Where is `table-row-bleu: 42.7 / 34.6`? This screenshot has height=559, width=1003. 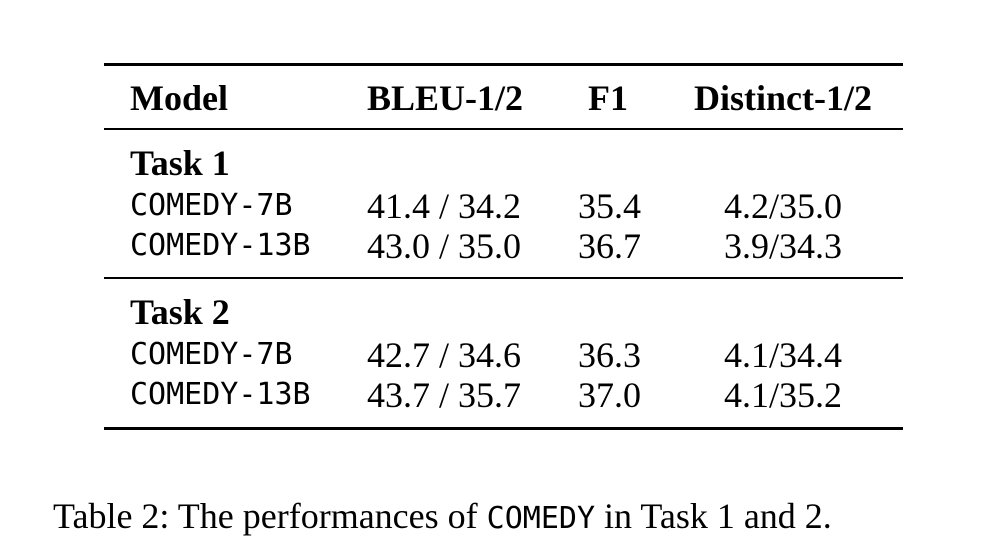
table-row-bleu: 42.7 / 34.6 is located at coordinates (444, 355).